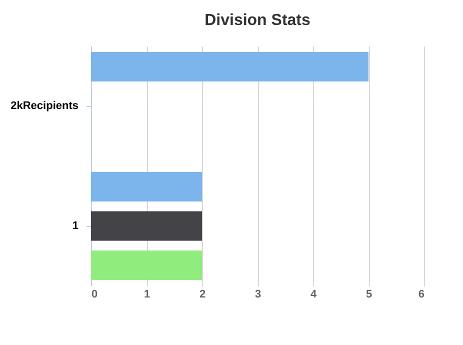 The width and height of the screenshot is (463, 345). Describe the element at coordinates (314, 294) in the screenshot. I see `x-tick-label: 4` at that location.